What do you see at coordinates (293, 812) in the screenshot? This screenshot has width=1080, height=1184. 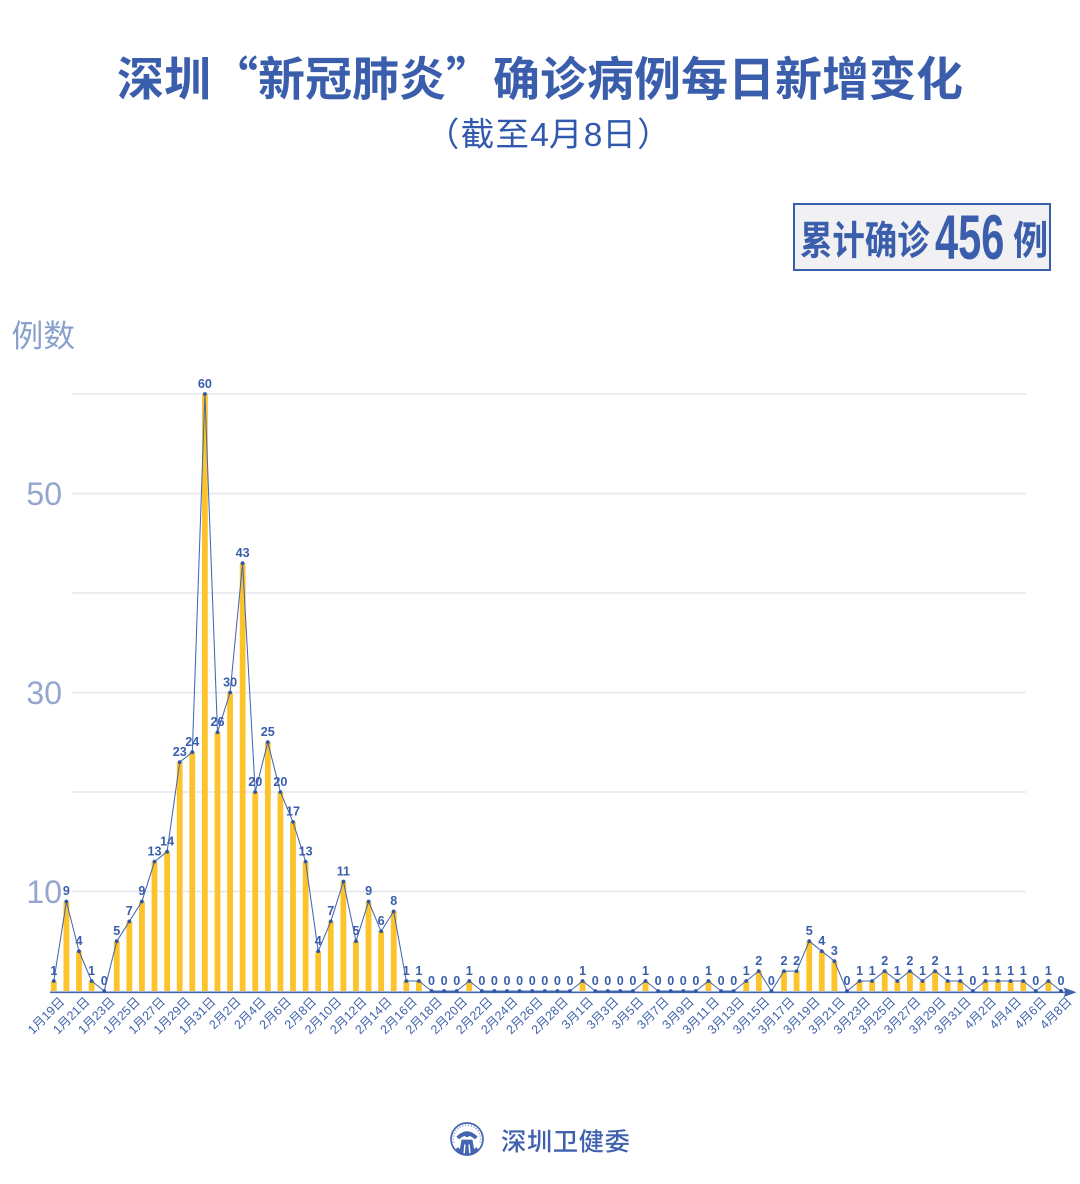 I see `svg-text: 17` at bounding box center [293, 812].